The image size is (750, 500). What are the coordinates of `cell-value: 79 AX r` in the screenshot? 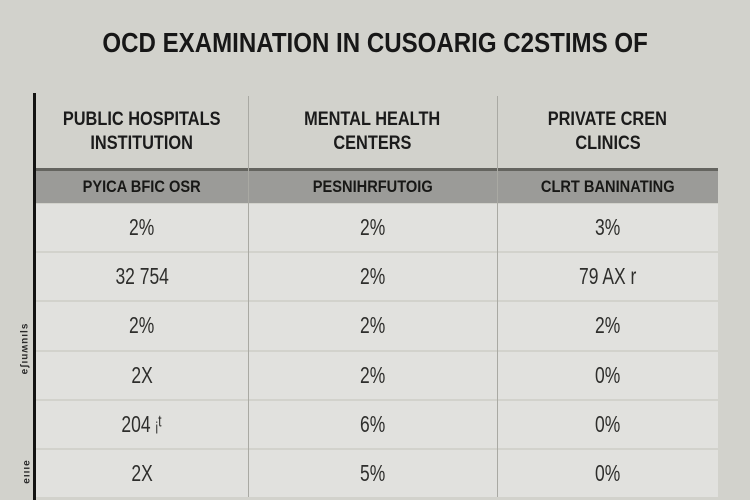 It's located at (607, 276).